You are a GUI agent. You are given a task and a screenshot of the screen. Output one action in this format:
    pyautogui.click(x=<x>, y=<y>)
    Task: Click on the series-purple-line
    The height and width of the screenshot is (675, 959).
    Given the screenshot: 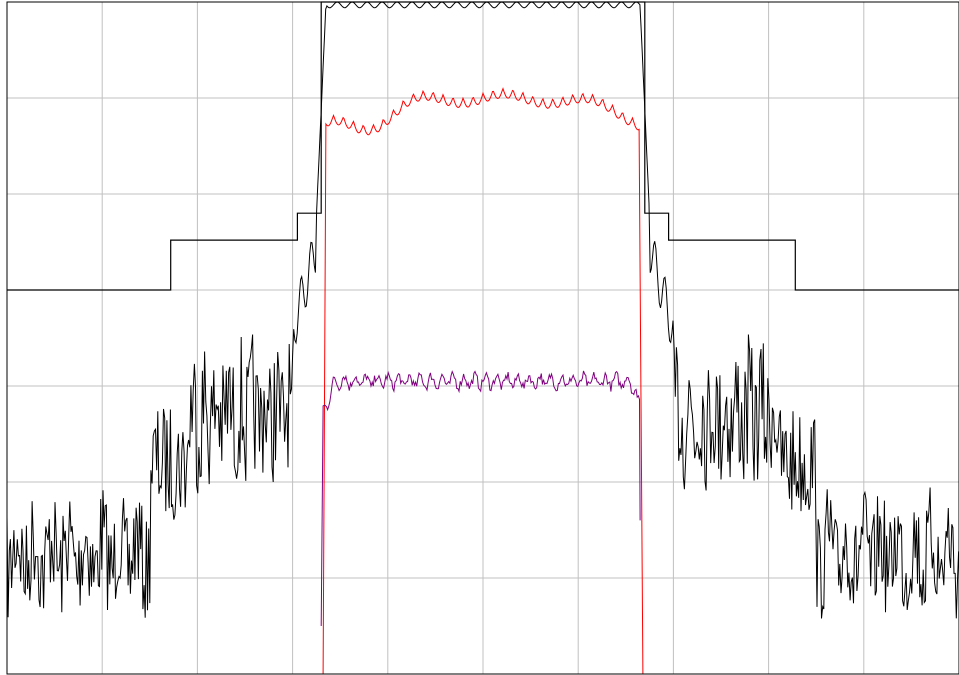 What is the action you would take?
    pyautogui.click(x=480, y=498)
    